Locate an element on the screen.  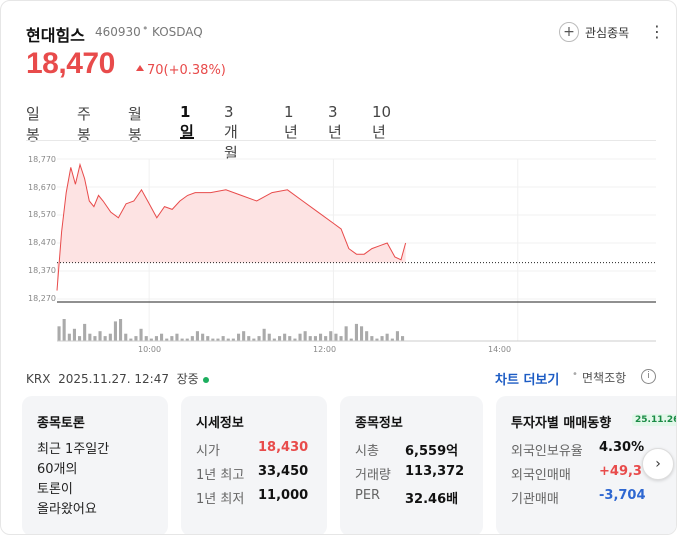
stock-code: 460930 is located at coordinates (118, 32).